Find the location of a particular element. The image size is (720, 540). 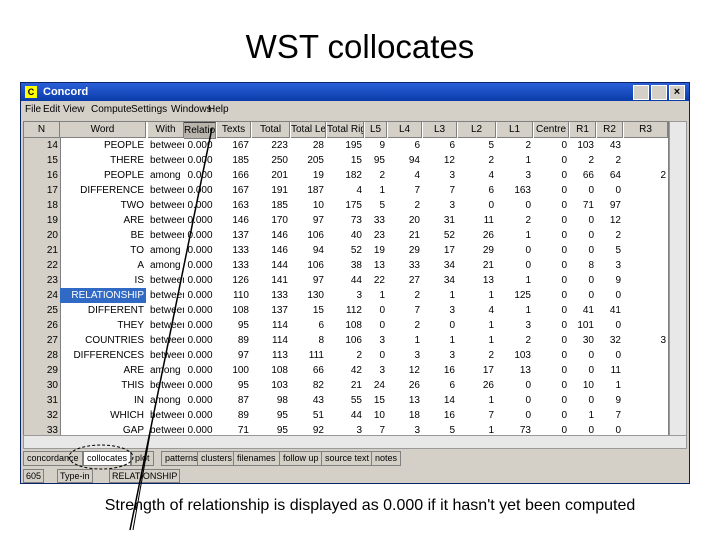

menu-item: Windows is located at coordinates (191, 109).